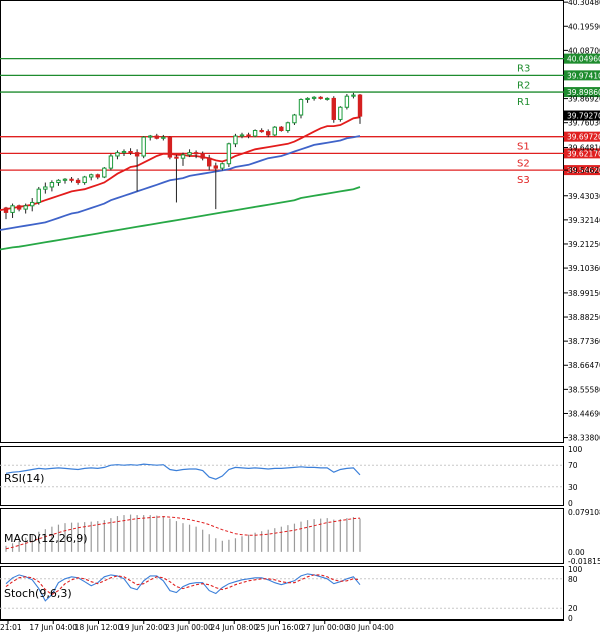  Describe the element at coordinates (570, 503) in the screenshot. I see `rsi-tick-label: 0` at that location.